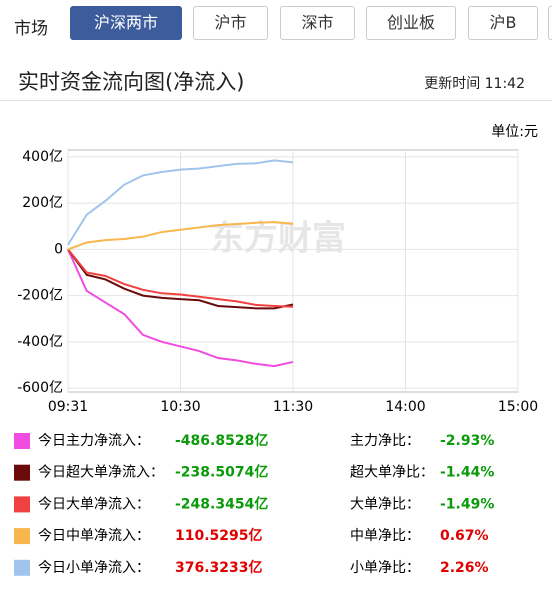 The width and height of the screenshot is (552, 596). What do you see at coordinates (474, 84) in the screenshot?
I see `update-time: 更新时间 11:42` at bounding box center [474, 84].